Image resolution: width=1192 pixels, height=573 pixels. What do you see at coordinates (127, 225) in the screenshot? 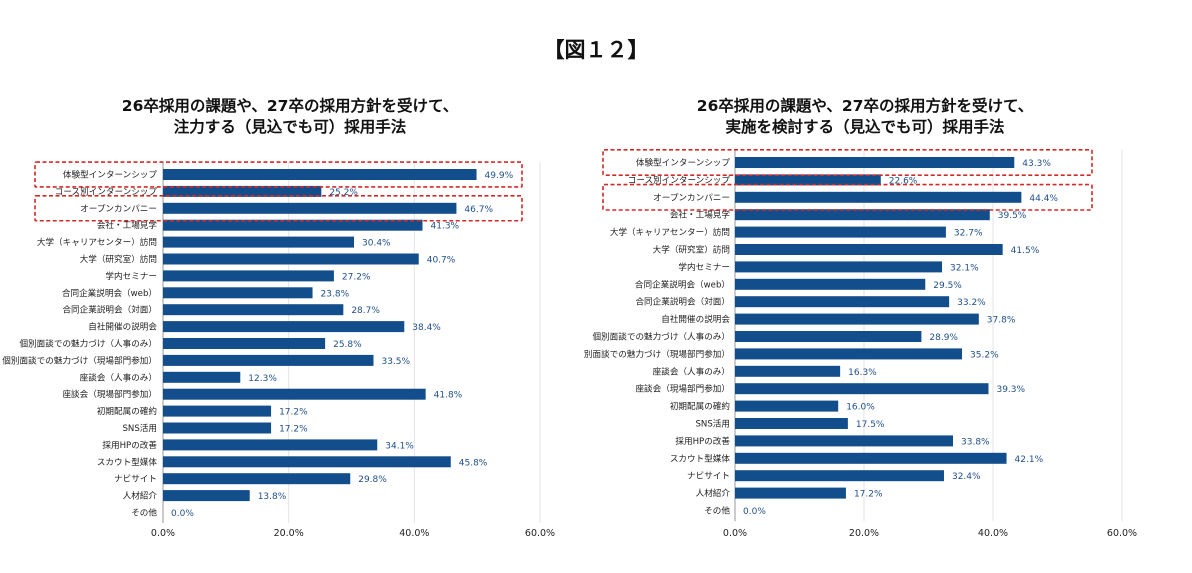
I see `chart-1-category-label: 会社・工場見学` at bounding box center [127, 225].